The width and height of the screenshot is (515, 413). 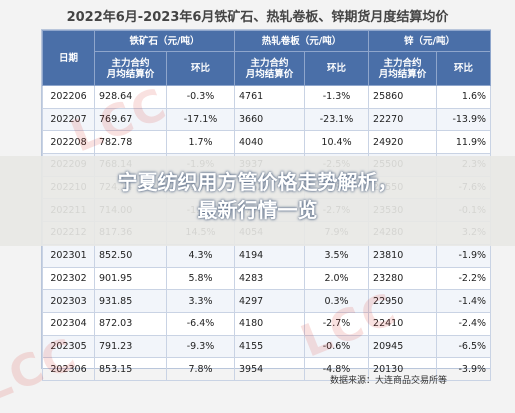 What do you see at coordinates (270, 301) in the screenshot?
I see `hot-rolled-price-cell: 4297` at bounding box center [270, 301].